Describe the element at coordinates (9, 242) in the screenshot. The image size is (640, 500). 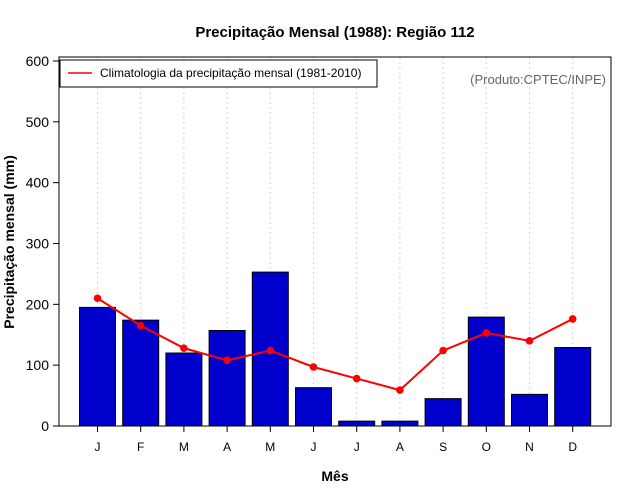
I see `y-axis-title: Precipitação mensal (mm)` at that location.